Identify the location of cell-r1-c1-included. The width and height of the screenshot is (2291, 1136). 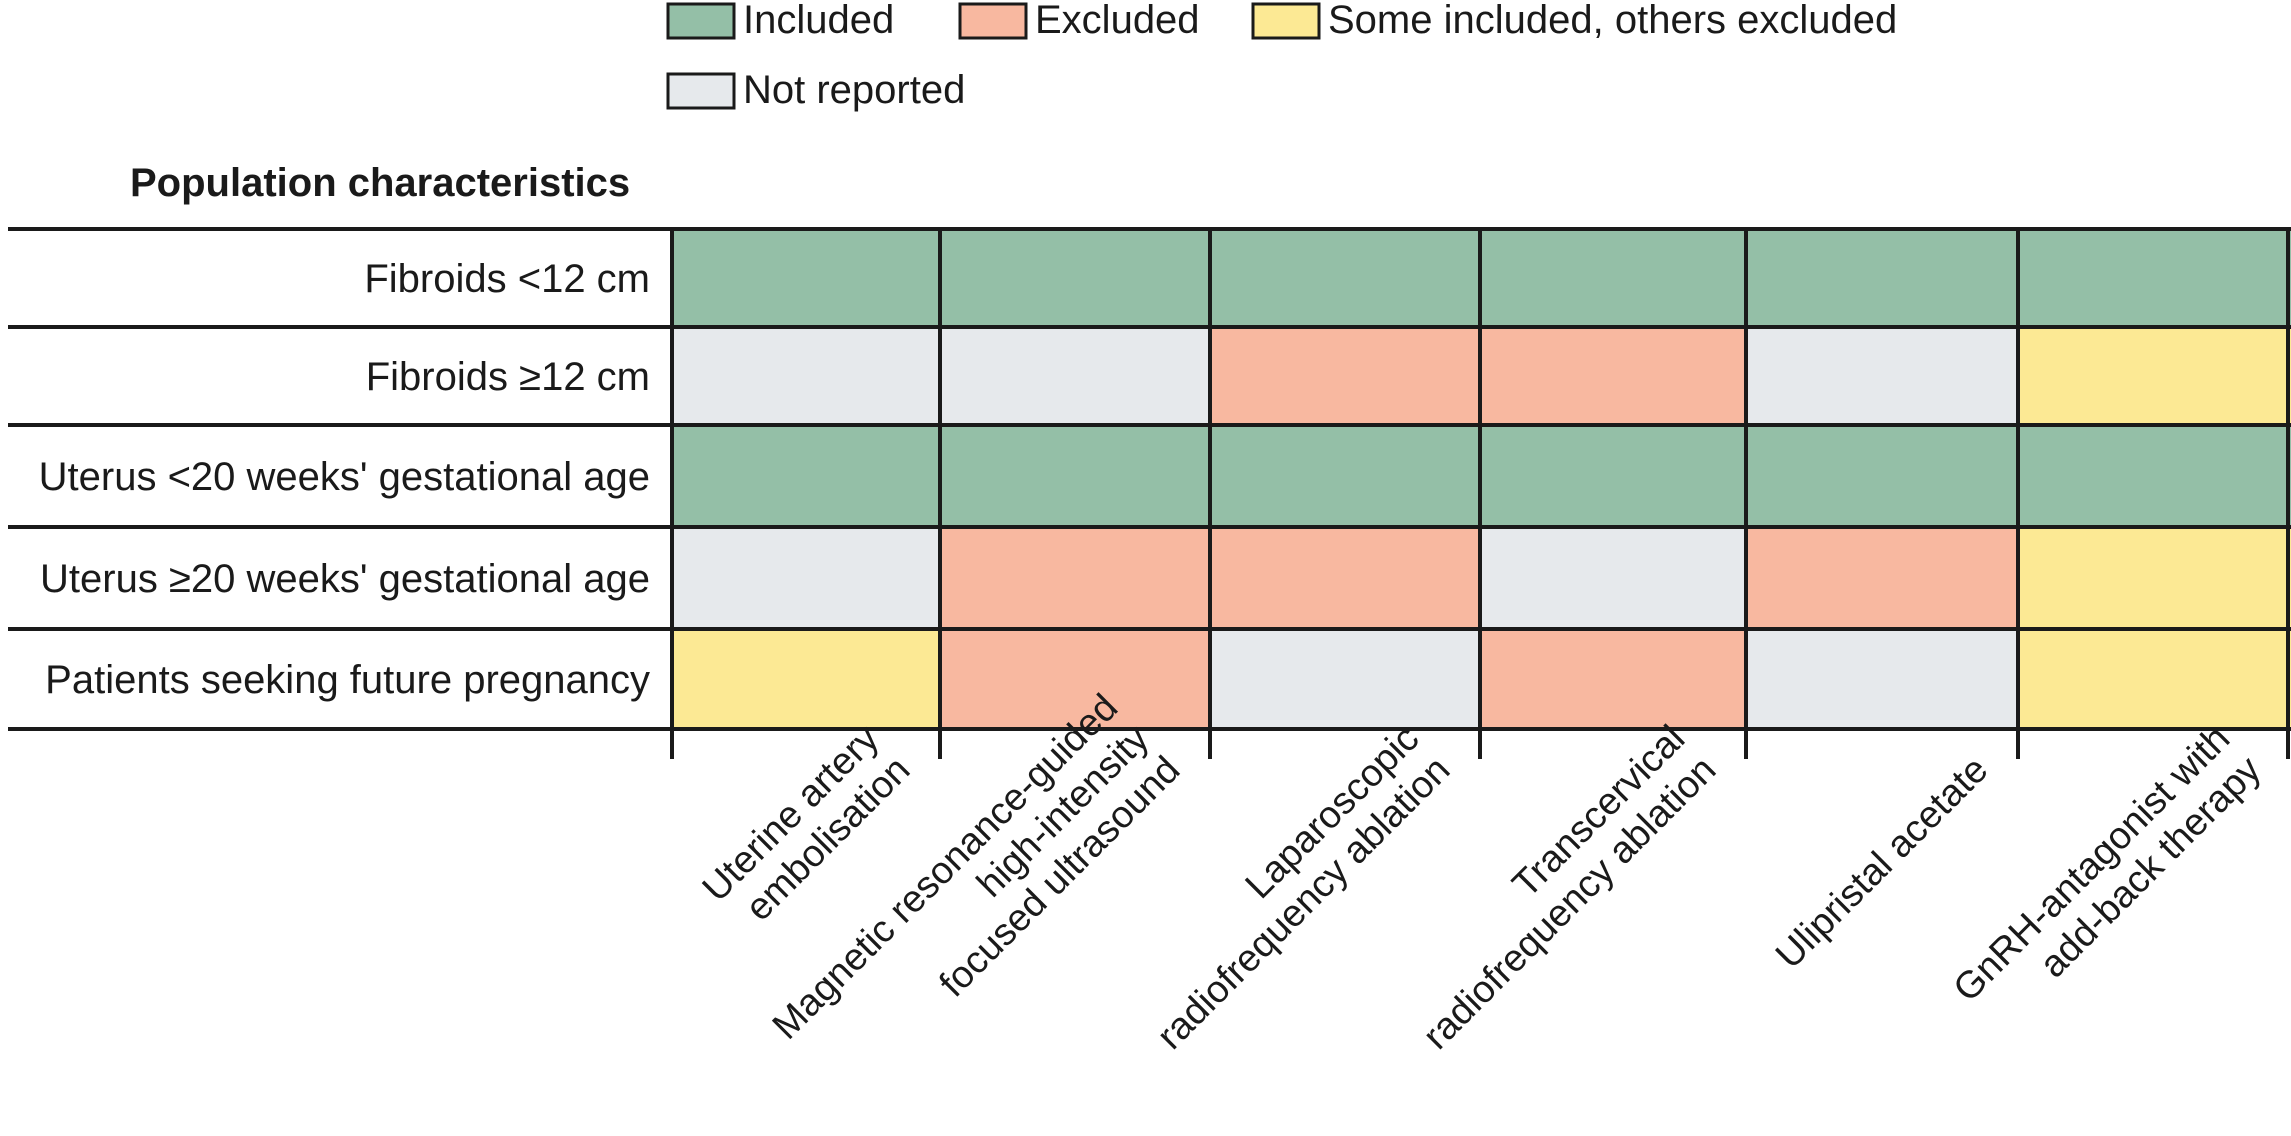
(806, 278).